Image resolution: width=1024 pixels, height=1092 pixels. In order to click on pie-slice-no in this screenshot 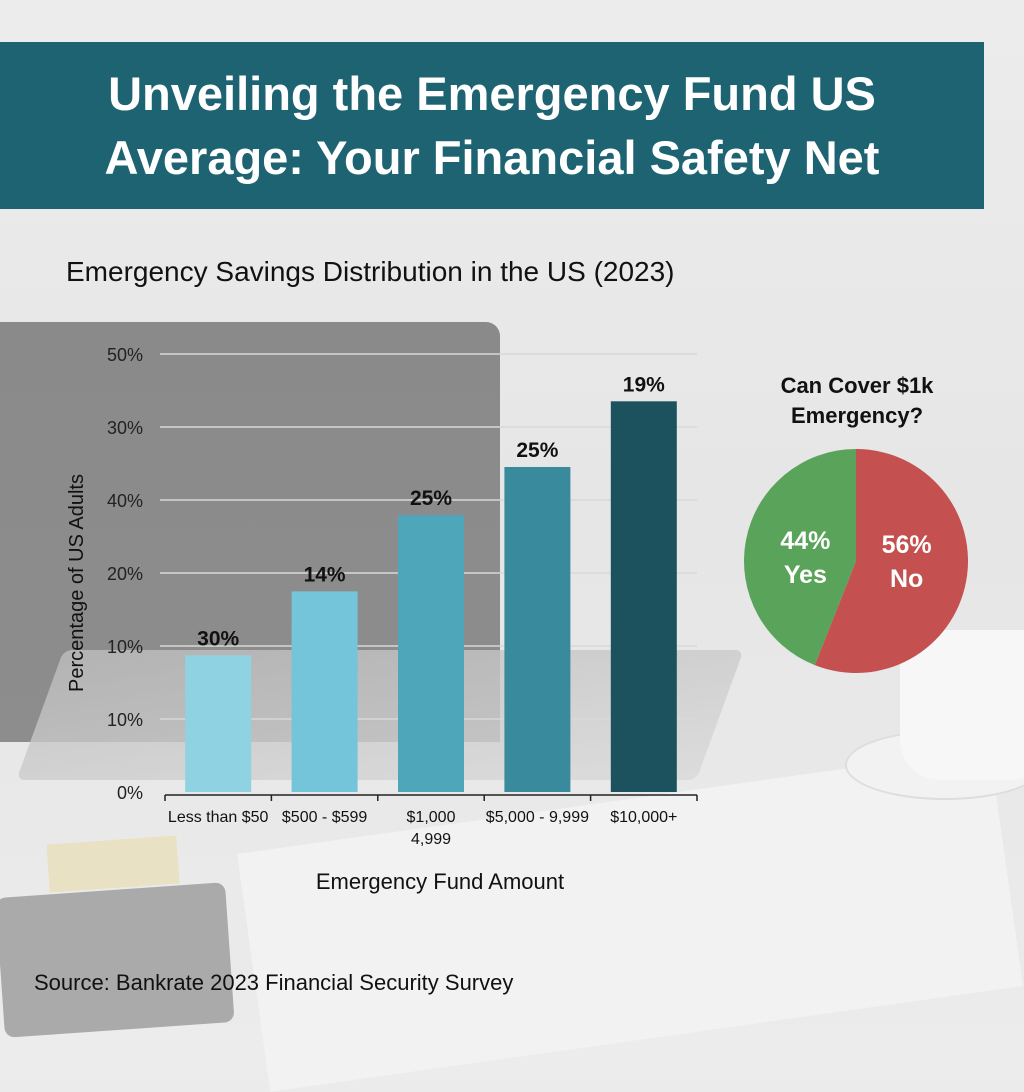, I will do `click(891, 561)`.